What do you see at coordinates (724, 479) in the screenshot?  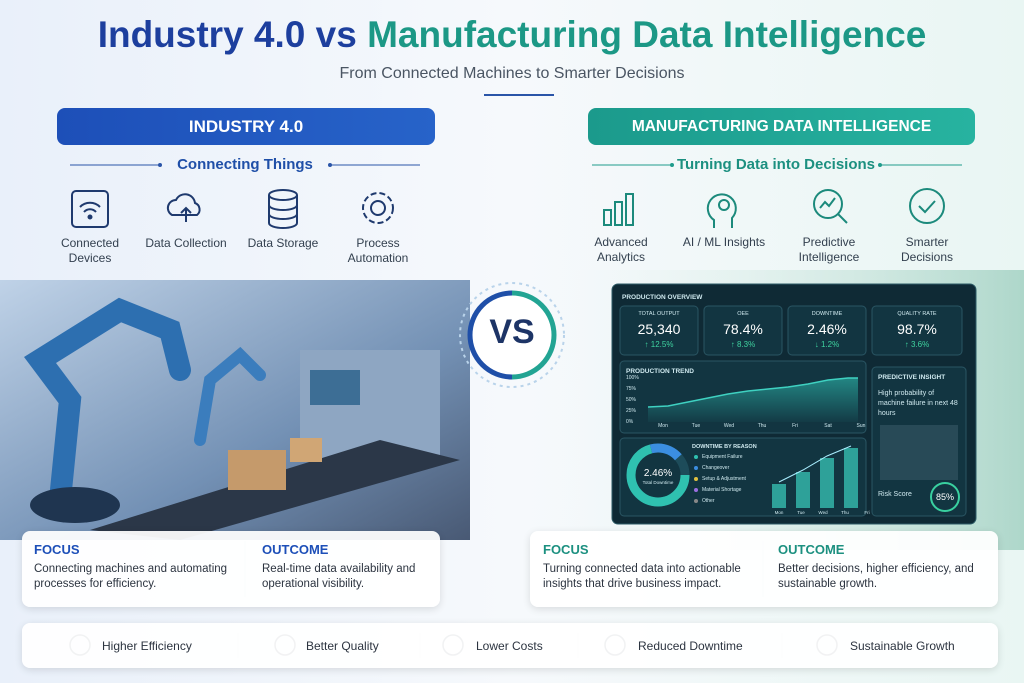 I see `downtime-reason: Setup & Adjustment` at bounding box center [724, 479].